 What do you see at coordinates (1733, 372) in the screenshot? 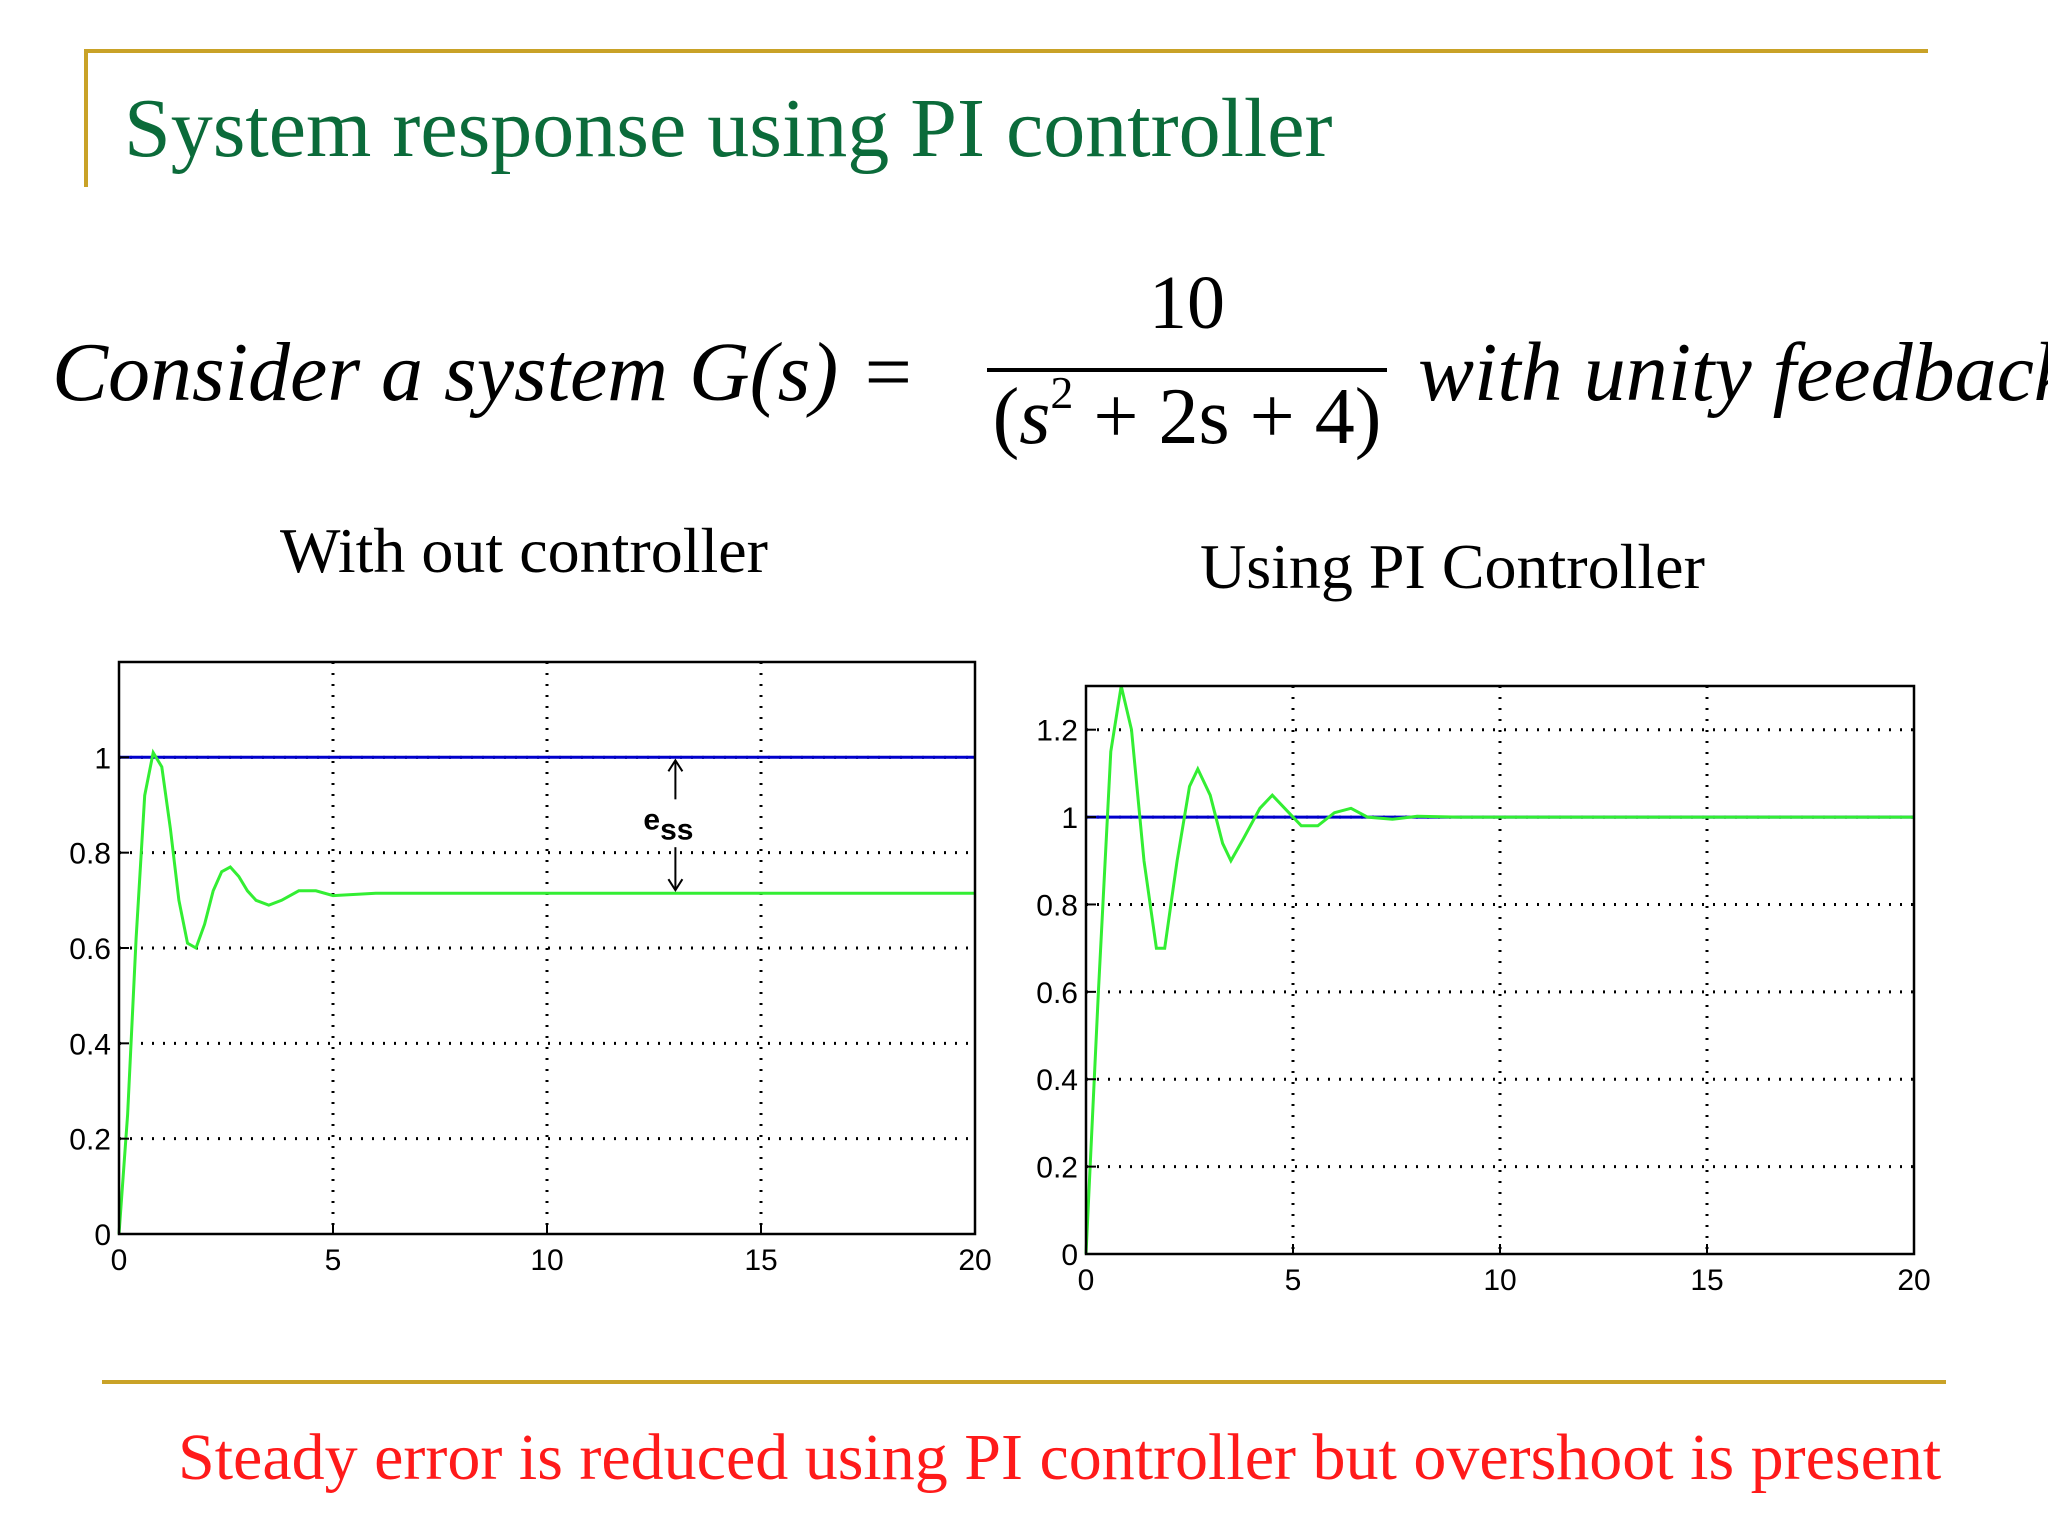
I see `equation-rhs: with unity feedback` at bounding box center [1733, 372].